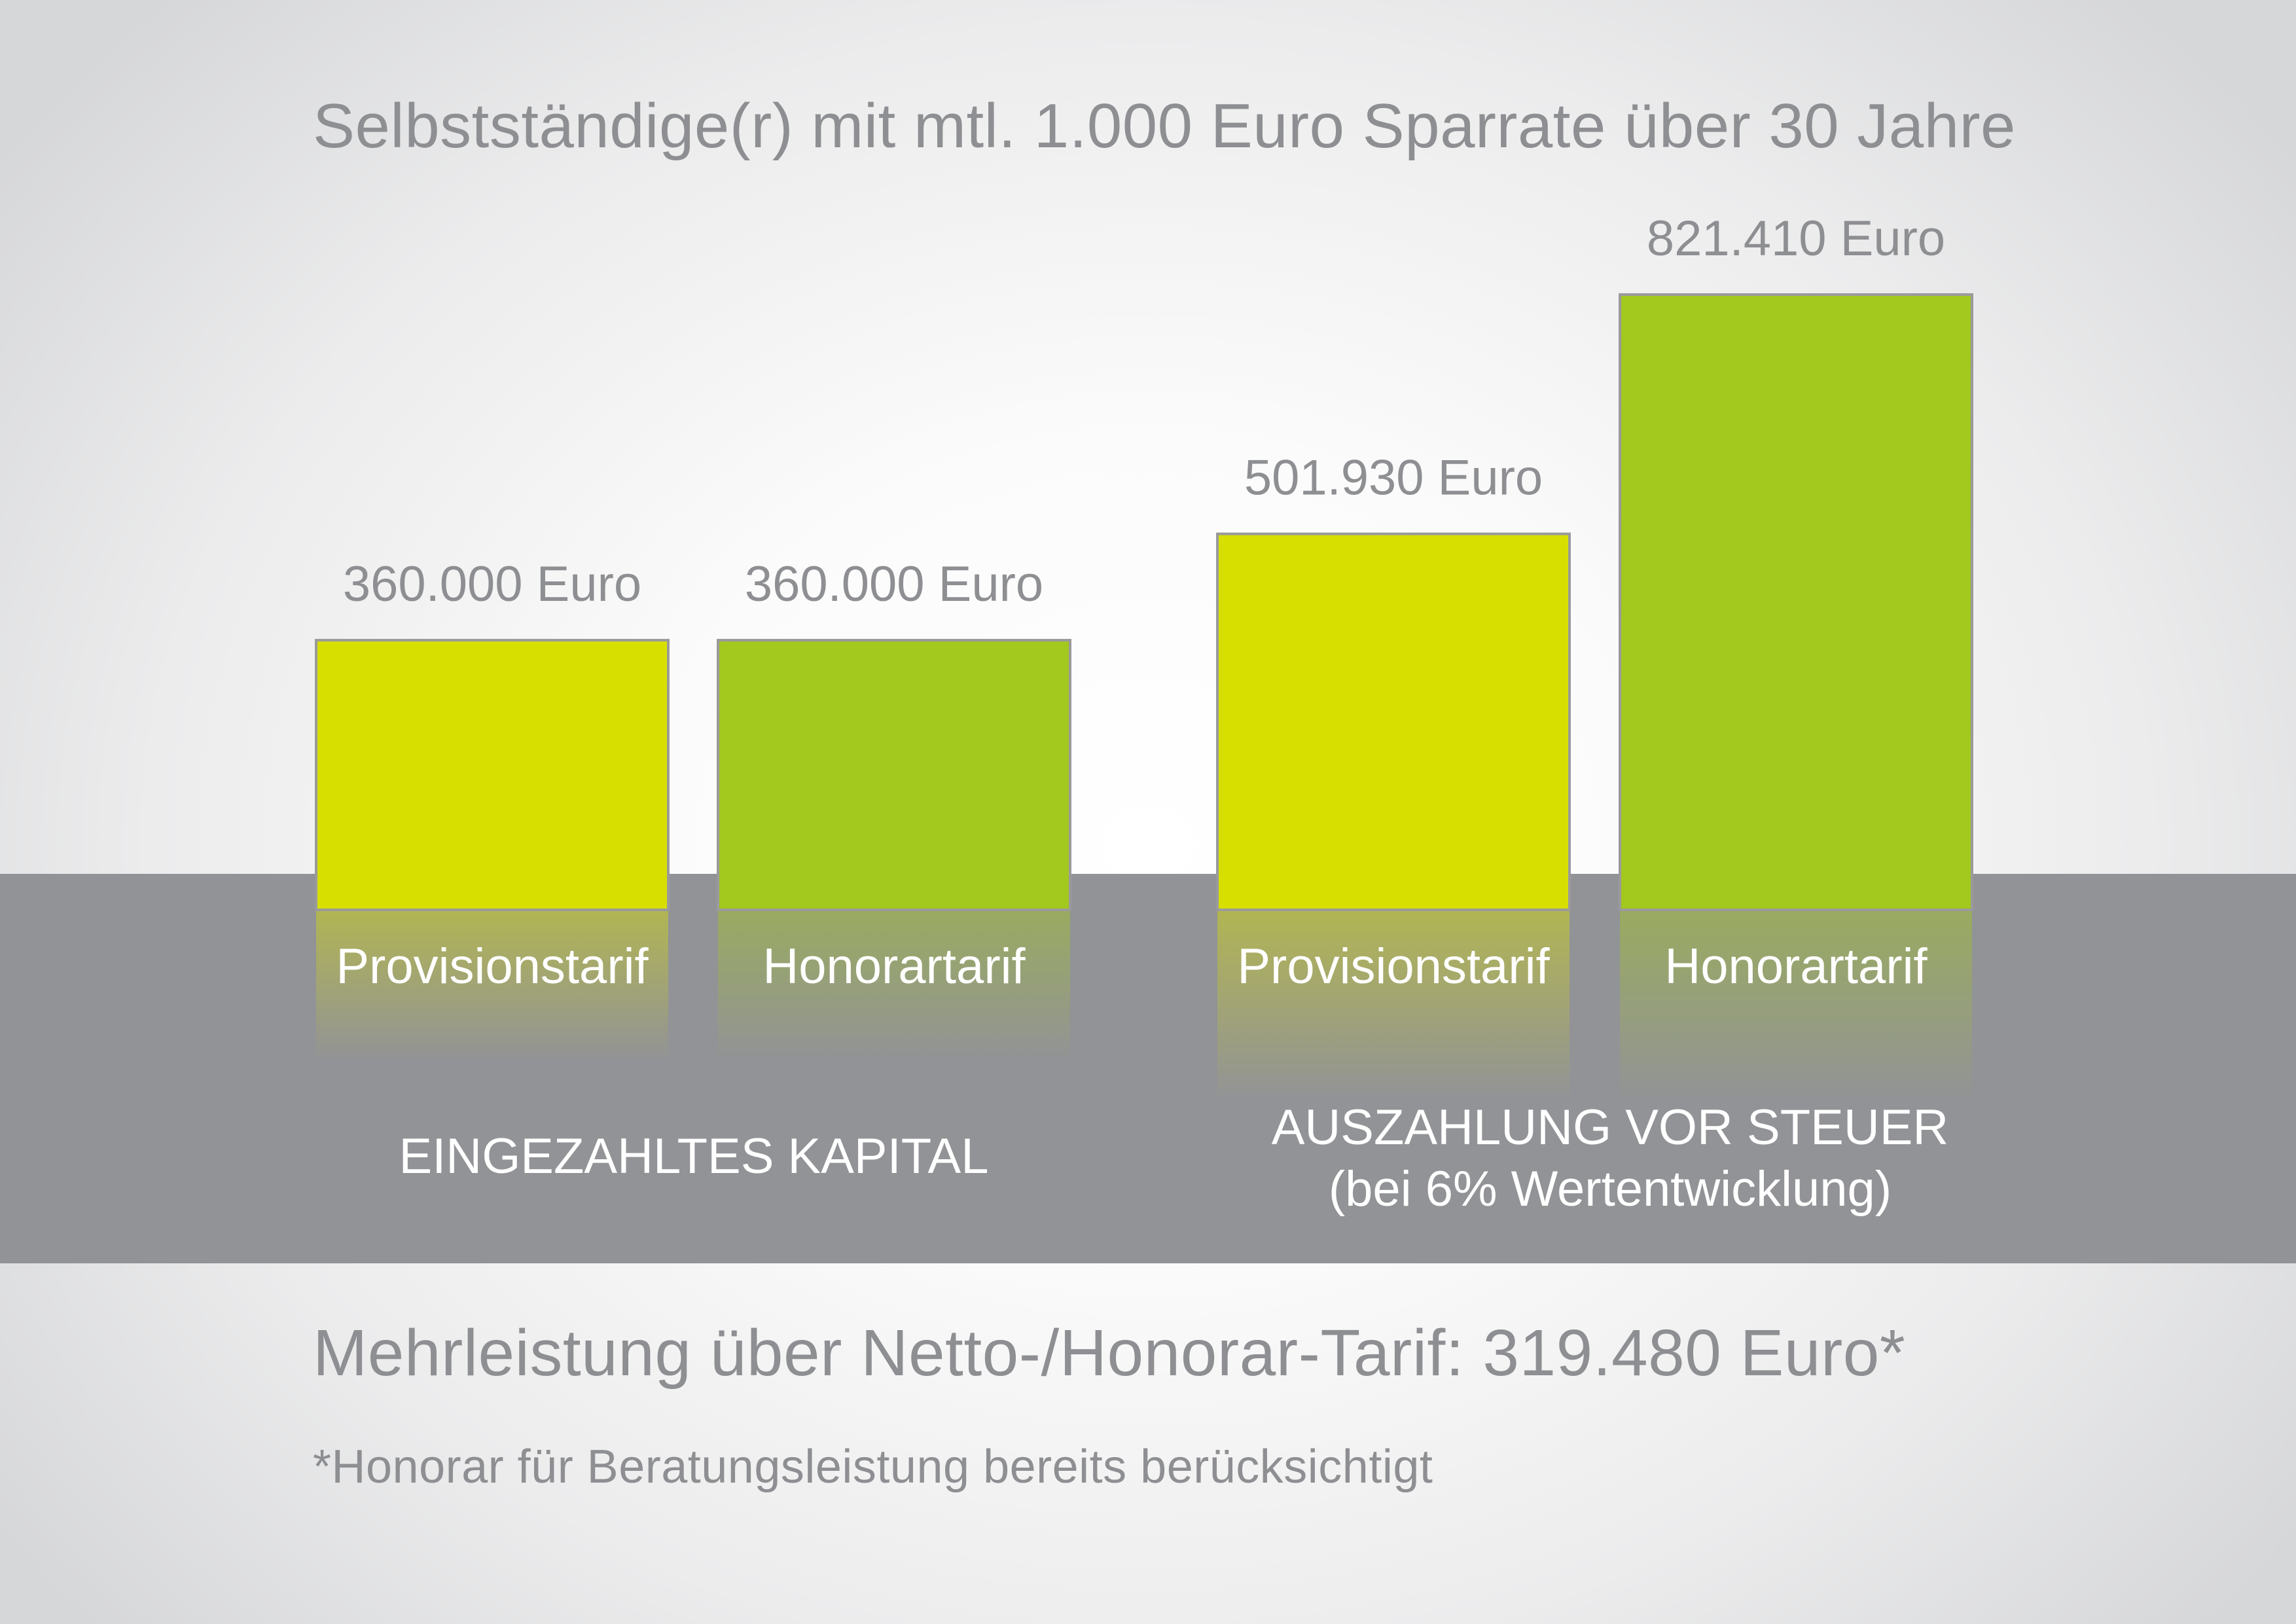 Image resolution: width=2296 pixels, height=1624 pixels. I want to click on bar-value-label: 821.410 Euro, so click(1796, 238).